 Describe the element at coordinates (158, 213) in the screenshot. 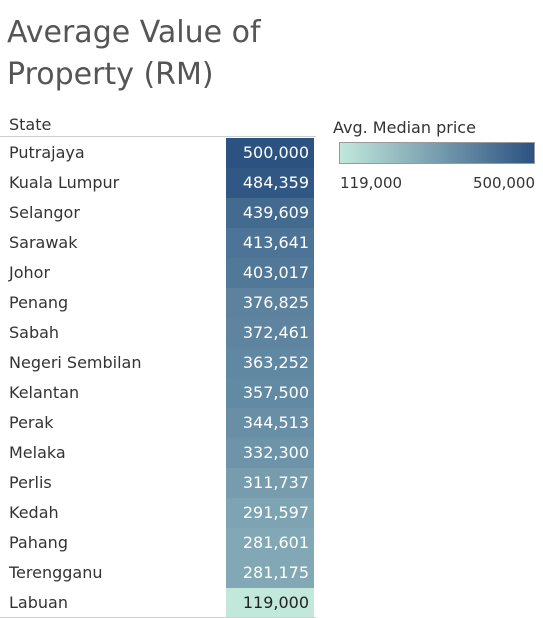

I see `table-row: Selangor 439,609` at that location.